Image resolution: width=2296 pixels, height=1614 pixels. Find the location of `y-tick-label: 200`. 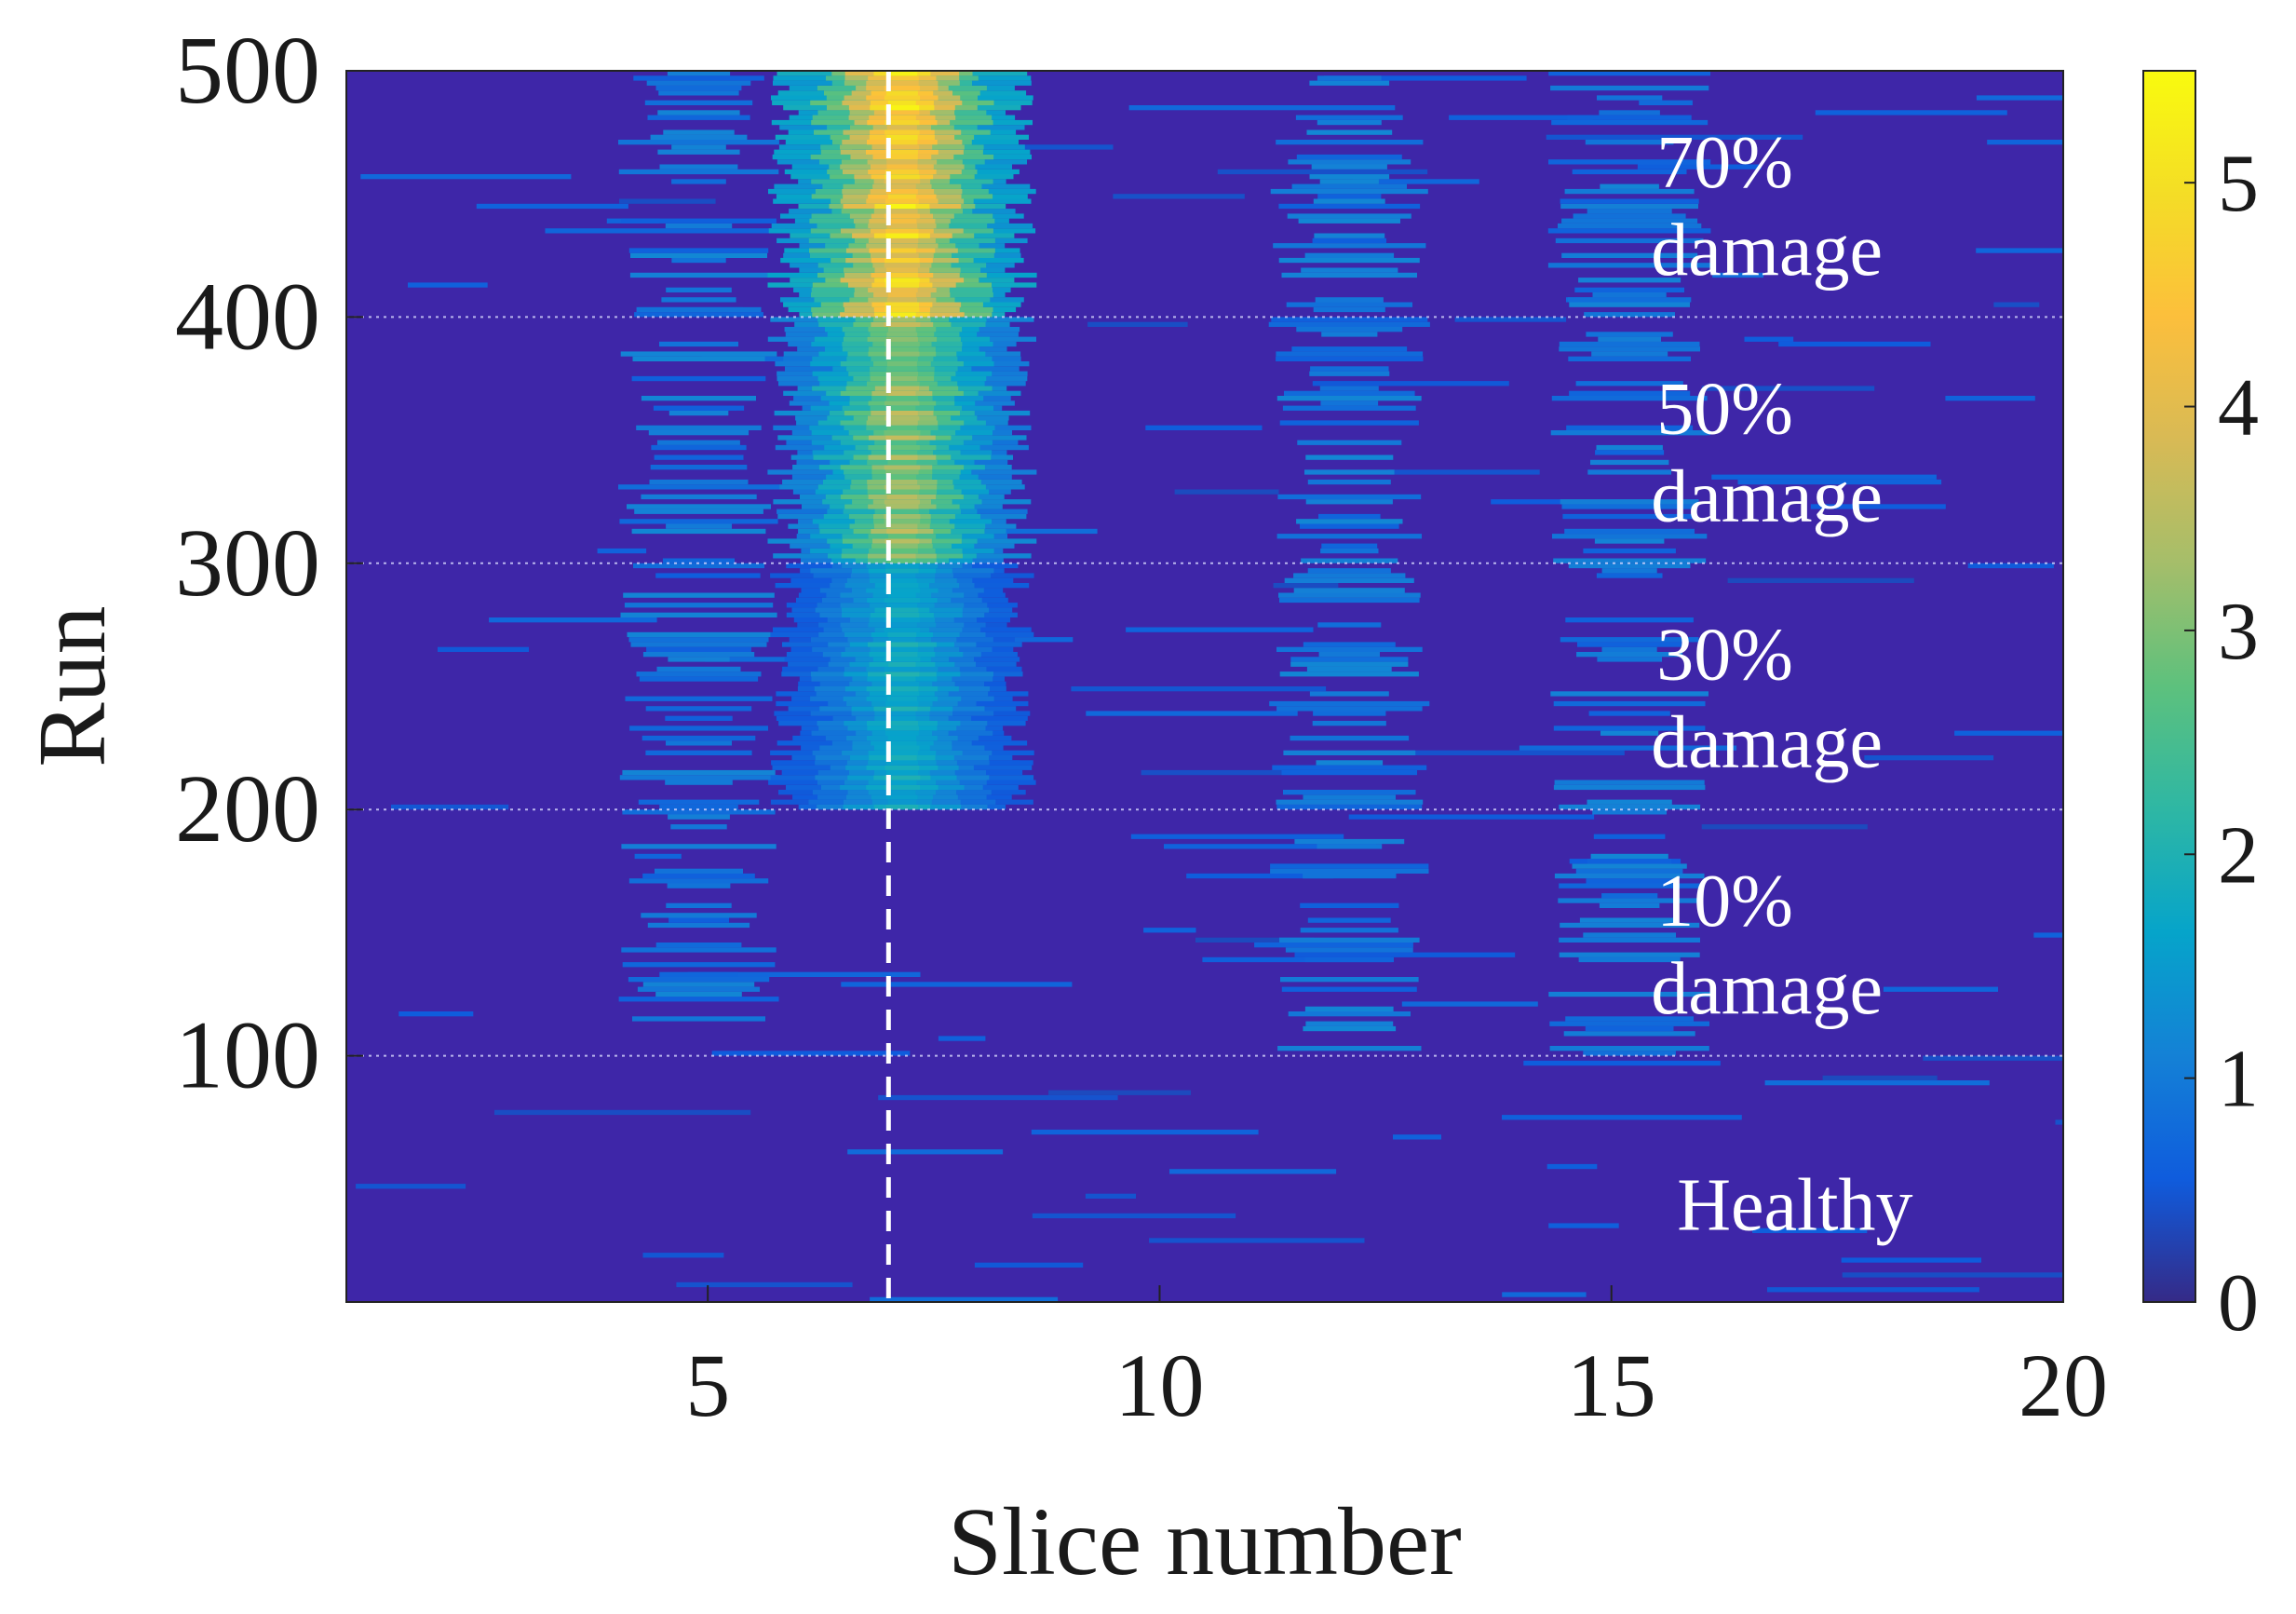

y-tick-label: 200 is located at coordinates (248, 808).